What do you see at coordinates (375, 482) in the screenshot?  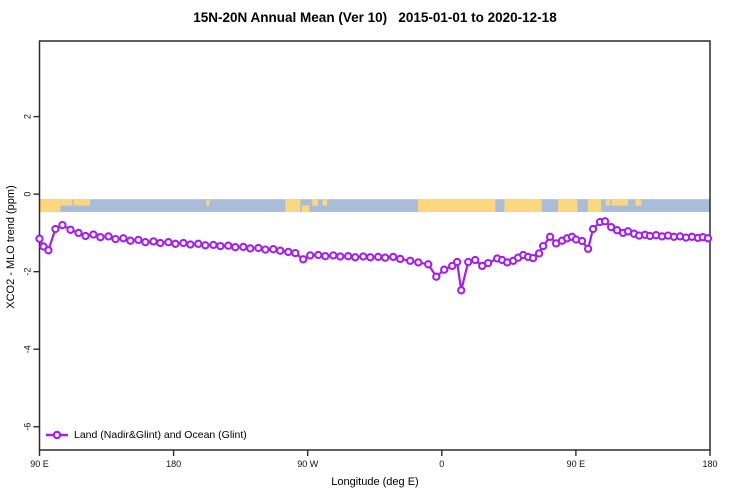 I see `x-axis-label: Longitude (deg E)` at bounding box center [375, 482].